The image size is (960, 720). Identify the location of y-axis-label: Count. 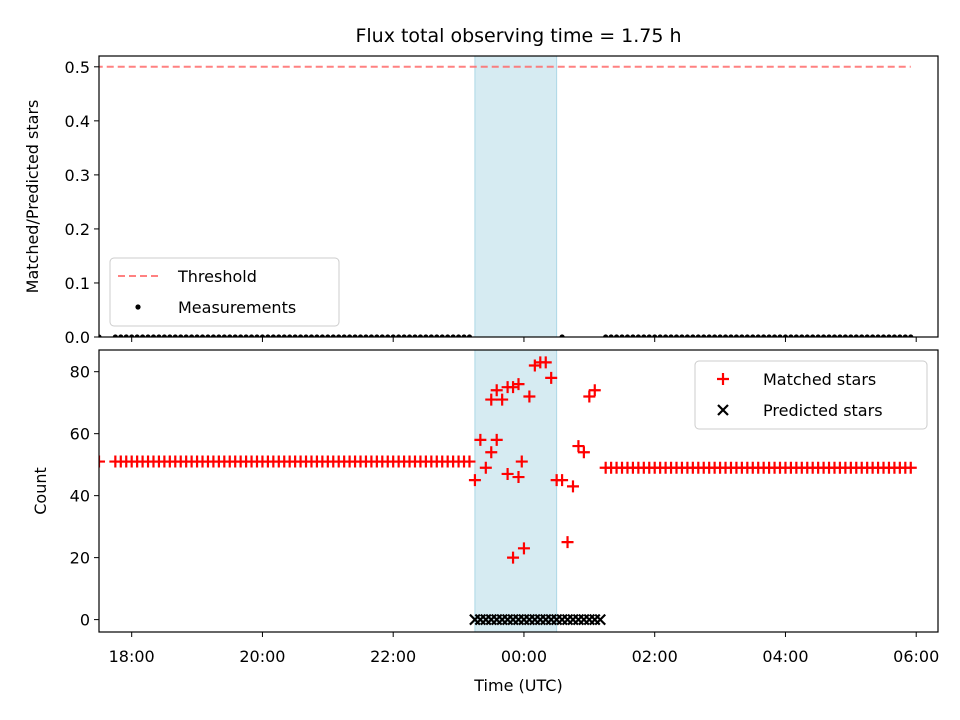
(40, 491).